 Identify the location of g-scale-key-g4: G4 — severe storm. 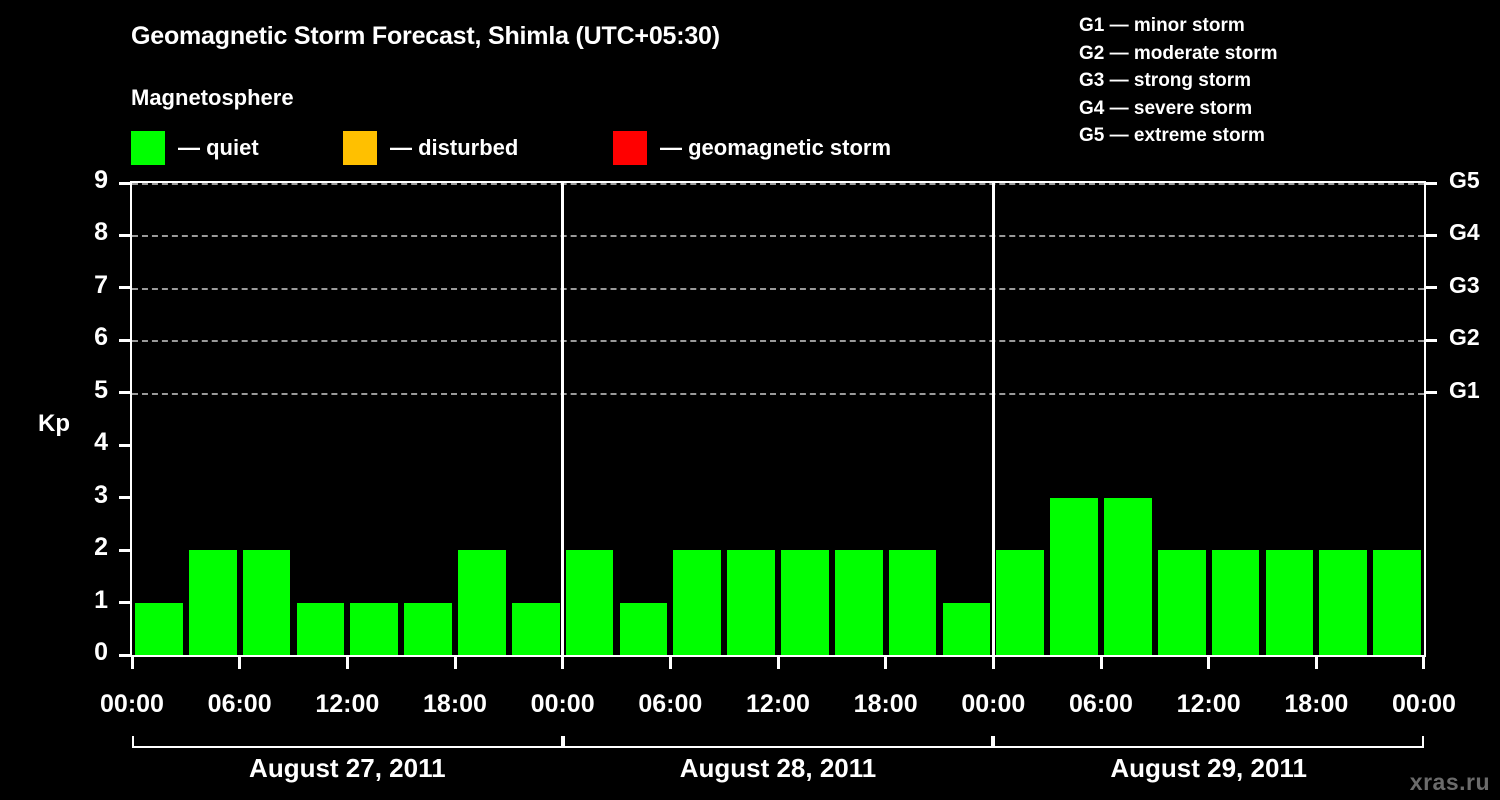
(1166, 108).